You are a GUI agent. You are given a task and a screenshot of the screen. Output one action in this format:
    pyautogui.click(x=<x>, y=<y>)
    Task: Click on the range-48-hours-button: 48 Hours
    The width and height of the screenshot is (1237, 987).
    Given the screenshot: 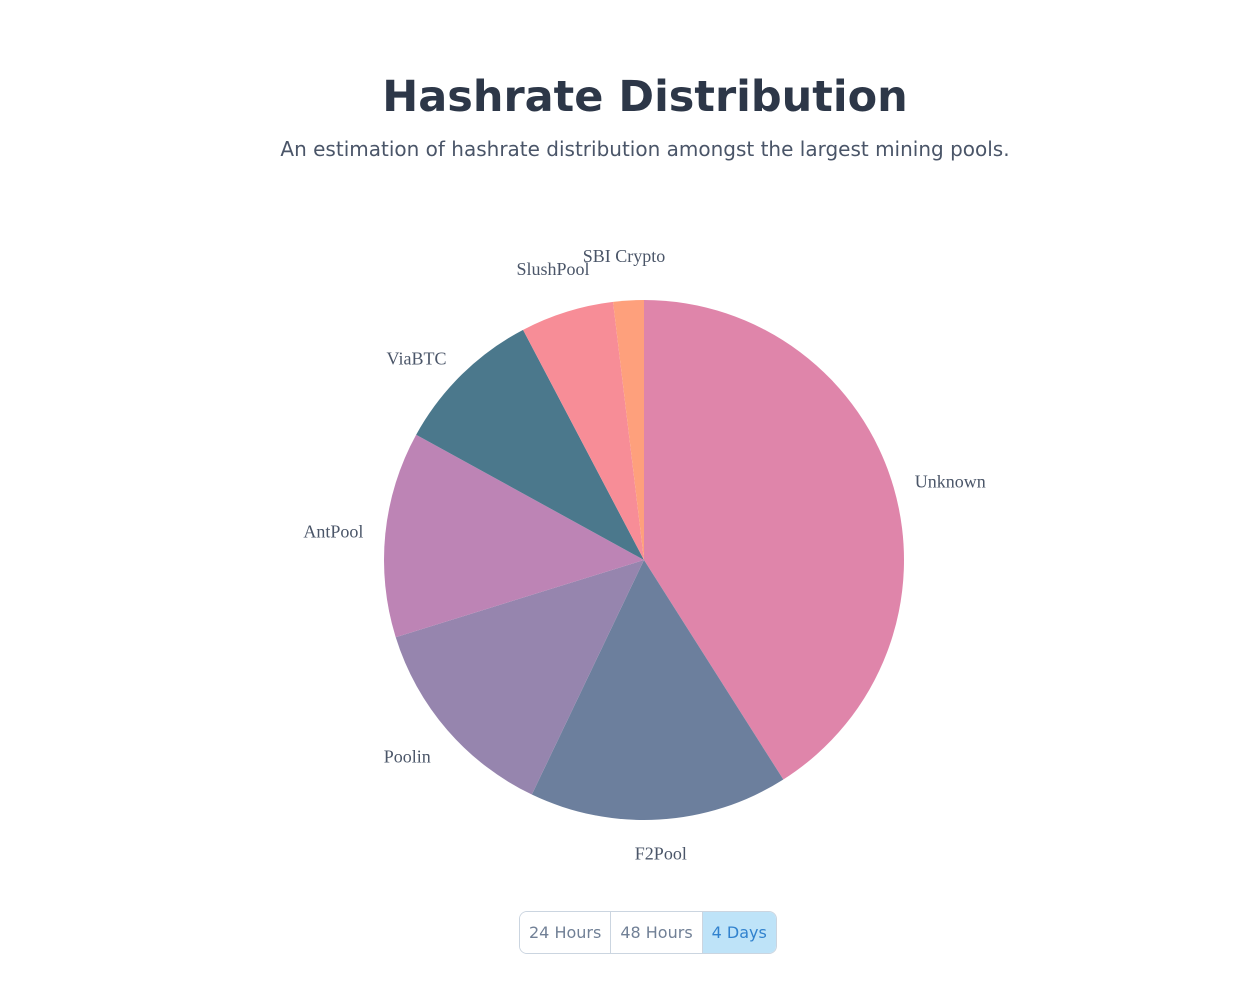 What is the action you would take?
    pyautogui.click(x=656, y=932)
    